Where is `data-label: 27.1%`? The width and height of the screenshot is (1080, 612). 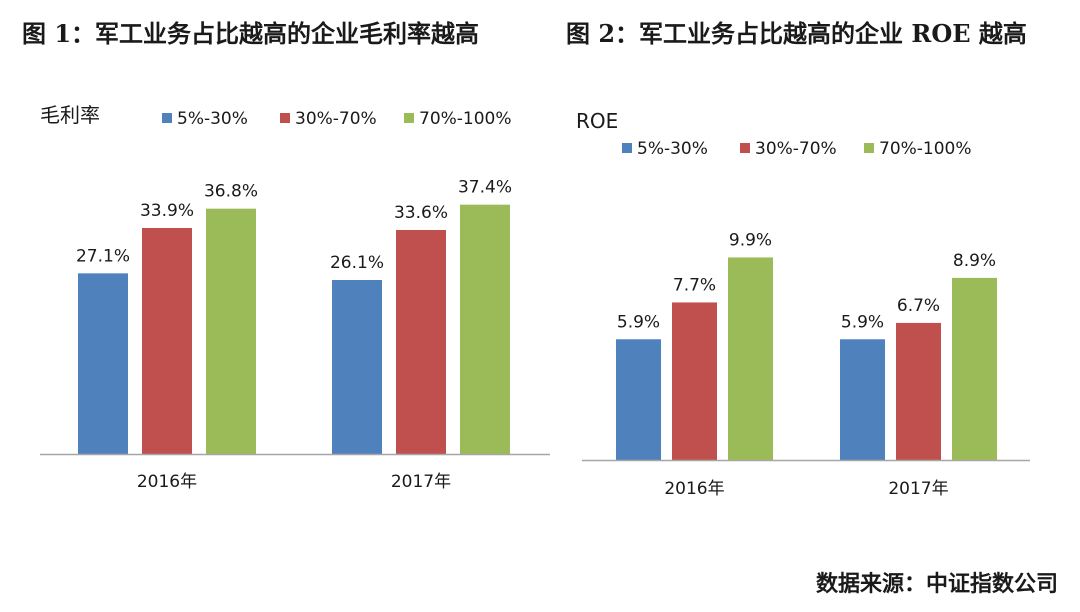 data-label: 27.1% is located at coordinates (103, 256).